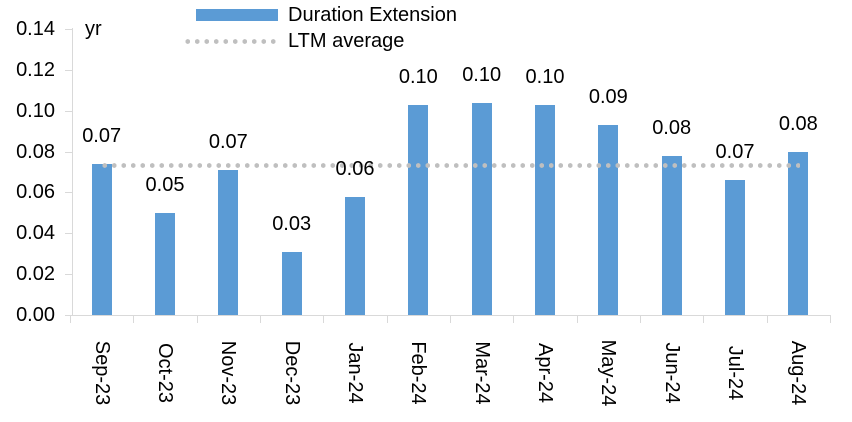 This screenshot has height=422, width=852. What do you see at coordinates (372, 15) in the screenshot?
I see `legend-label-duration-extension: Duration Extension` at bounding box center [372, 15].